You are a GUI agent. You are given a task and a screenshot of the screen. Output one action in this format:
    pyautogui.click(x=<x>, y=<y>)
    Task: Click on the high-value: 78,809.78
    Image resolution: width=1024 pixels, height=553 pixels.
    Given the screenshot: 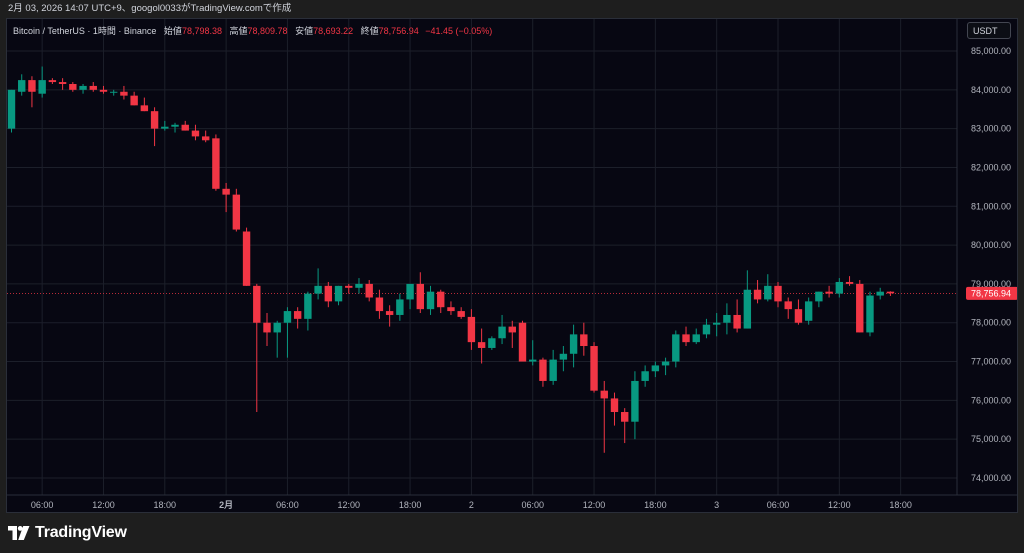 What is the action you would take?
    pyautogui.click(x=267, y=31)
    